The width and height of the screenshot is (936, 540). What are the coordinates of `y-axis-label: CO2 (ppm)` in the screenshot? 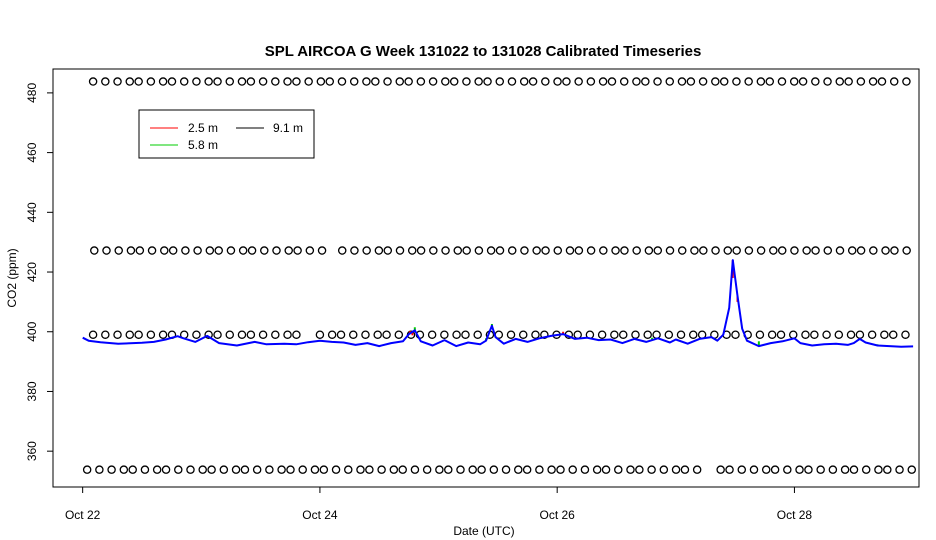 It's located at (12, 277).